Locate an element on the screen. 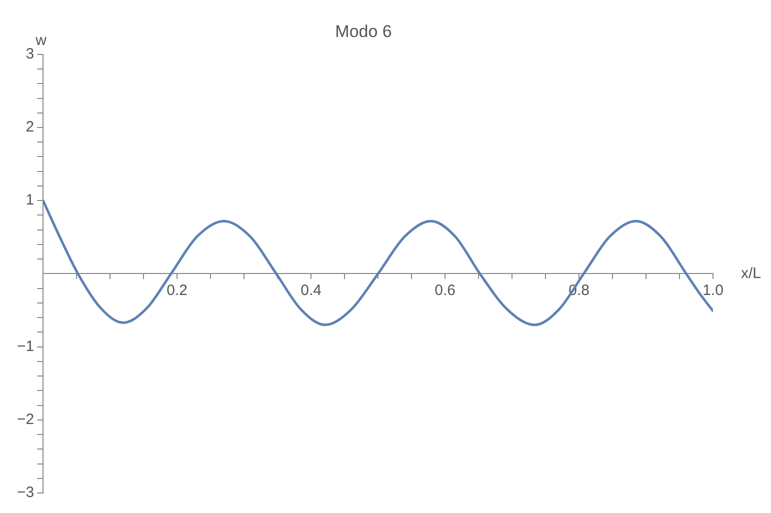 This screenshot has width=771, height=513. x-tick-label: 0.6 is located at coordinates (445, 290).